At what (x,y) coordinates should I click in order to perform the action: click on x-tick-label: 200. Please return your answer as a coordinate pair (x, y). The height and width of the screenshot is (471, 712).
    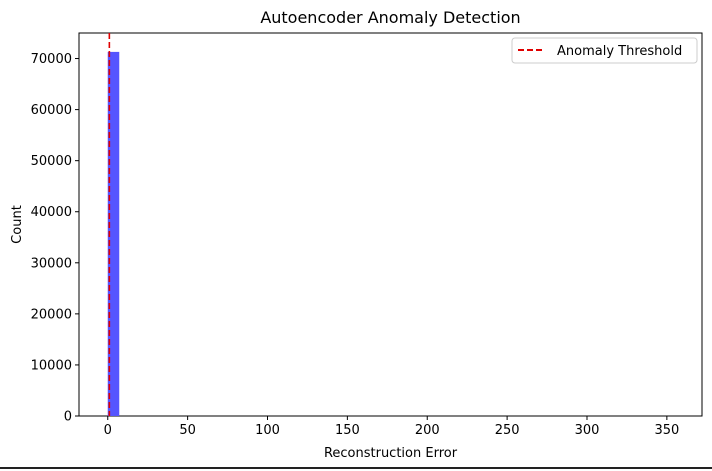
    Looking at the image, I should click on (427, 430).